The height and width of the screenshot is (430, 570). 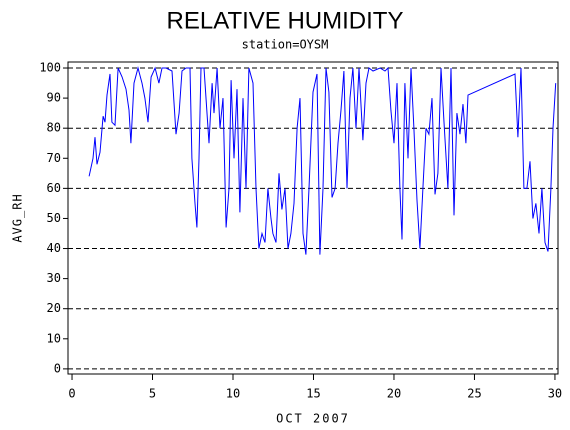 I want to click on y-tick-label: 90, so click(x=54, y=98).